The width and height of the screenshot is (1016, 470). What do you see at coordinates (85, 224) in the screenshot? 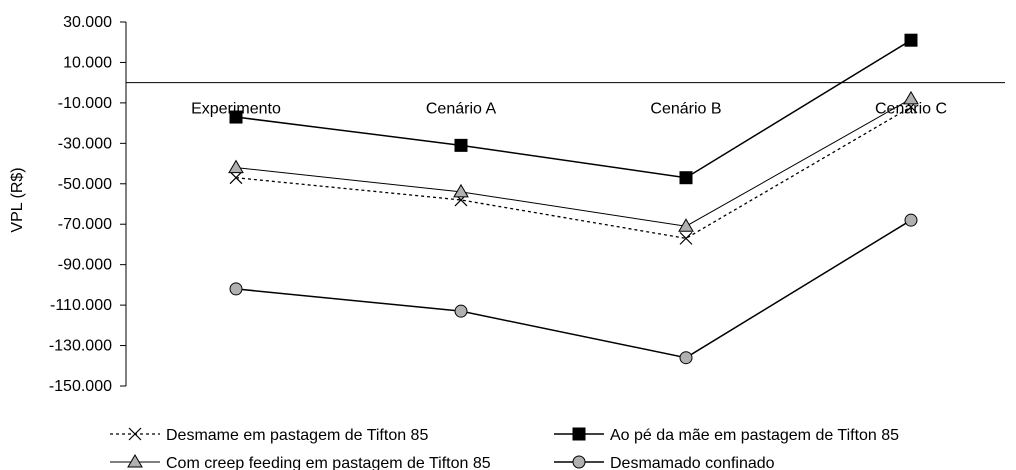
I see `y-tick-label: -70.000` at bounding box center [85, 224].